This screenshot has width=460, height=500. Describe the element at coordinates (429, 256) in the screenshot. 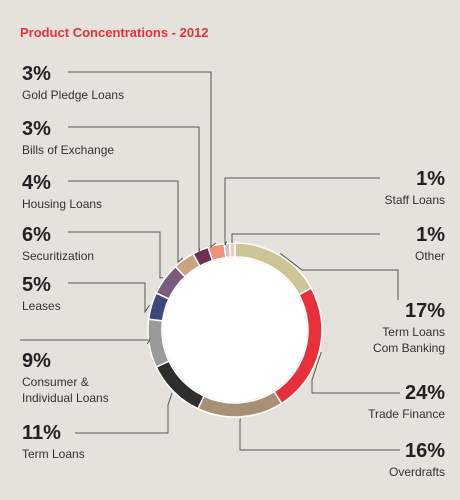

I see `category-label: Other` at that location.